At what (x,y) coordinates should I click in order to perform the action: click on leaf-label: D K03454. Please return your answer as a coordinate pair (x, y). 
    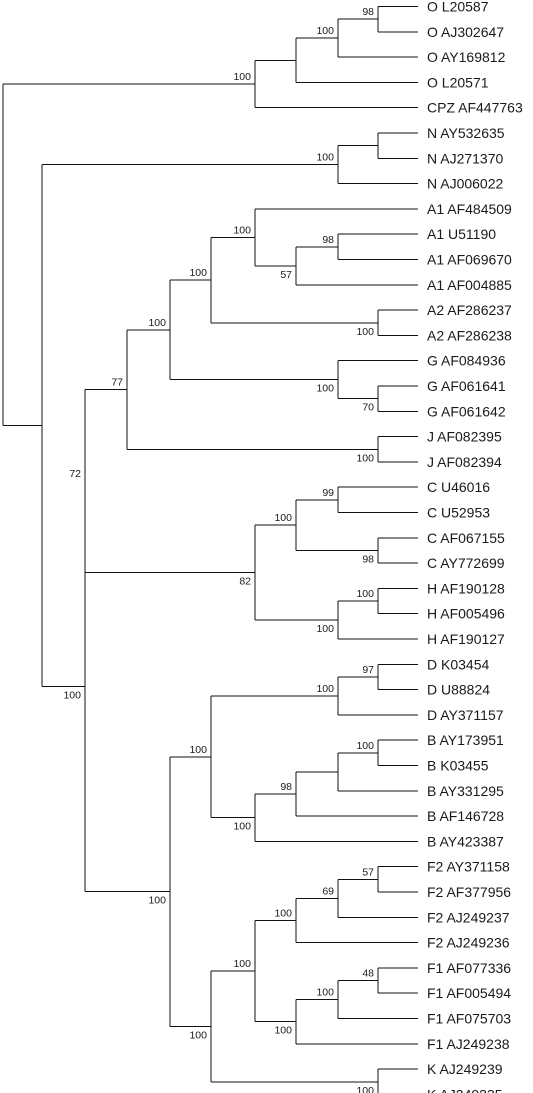
    Looking at the image, I should click on (458, 664).